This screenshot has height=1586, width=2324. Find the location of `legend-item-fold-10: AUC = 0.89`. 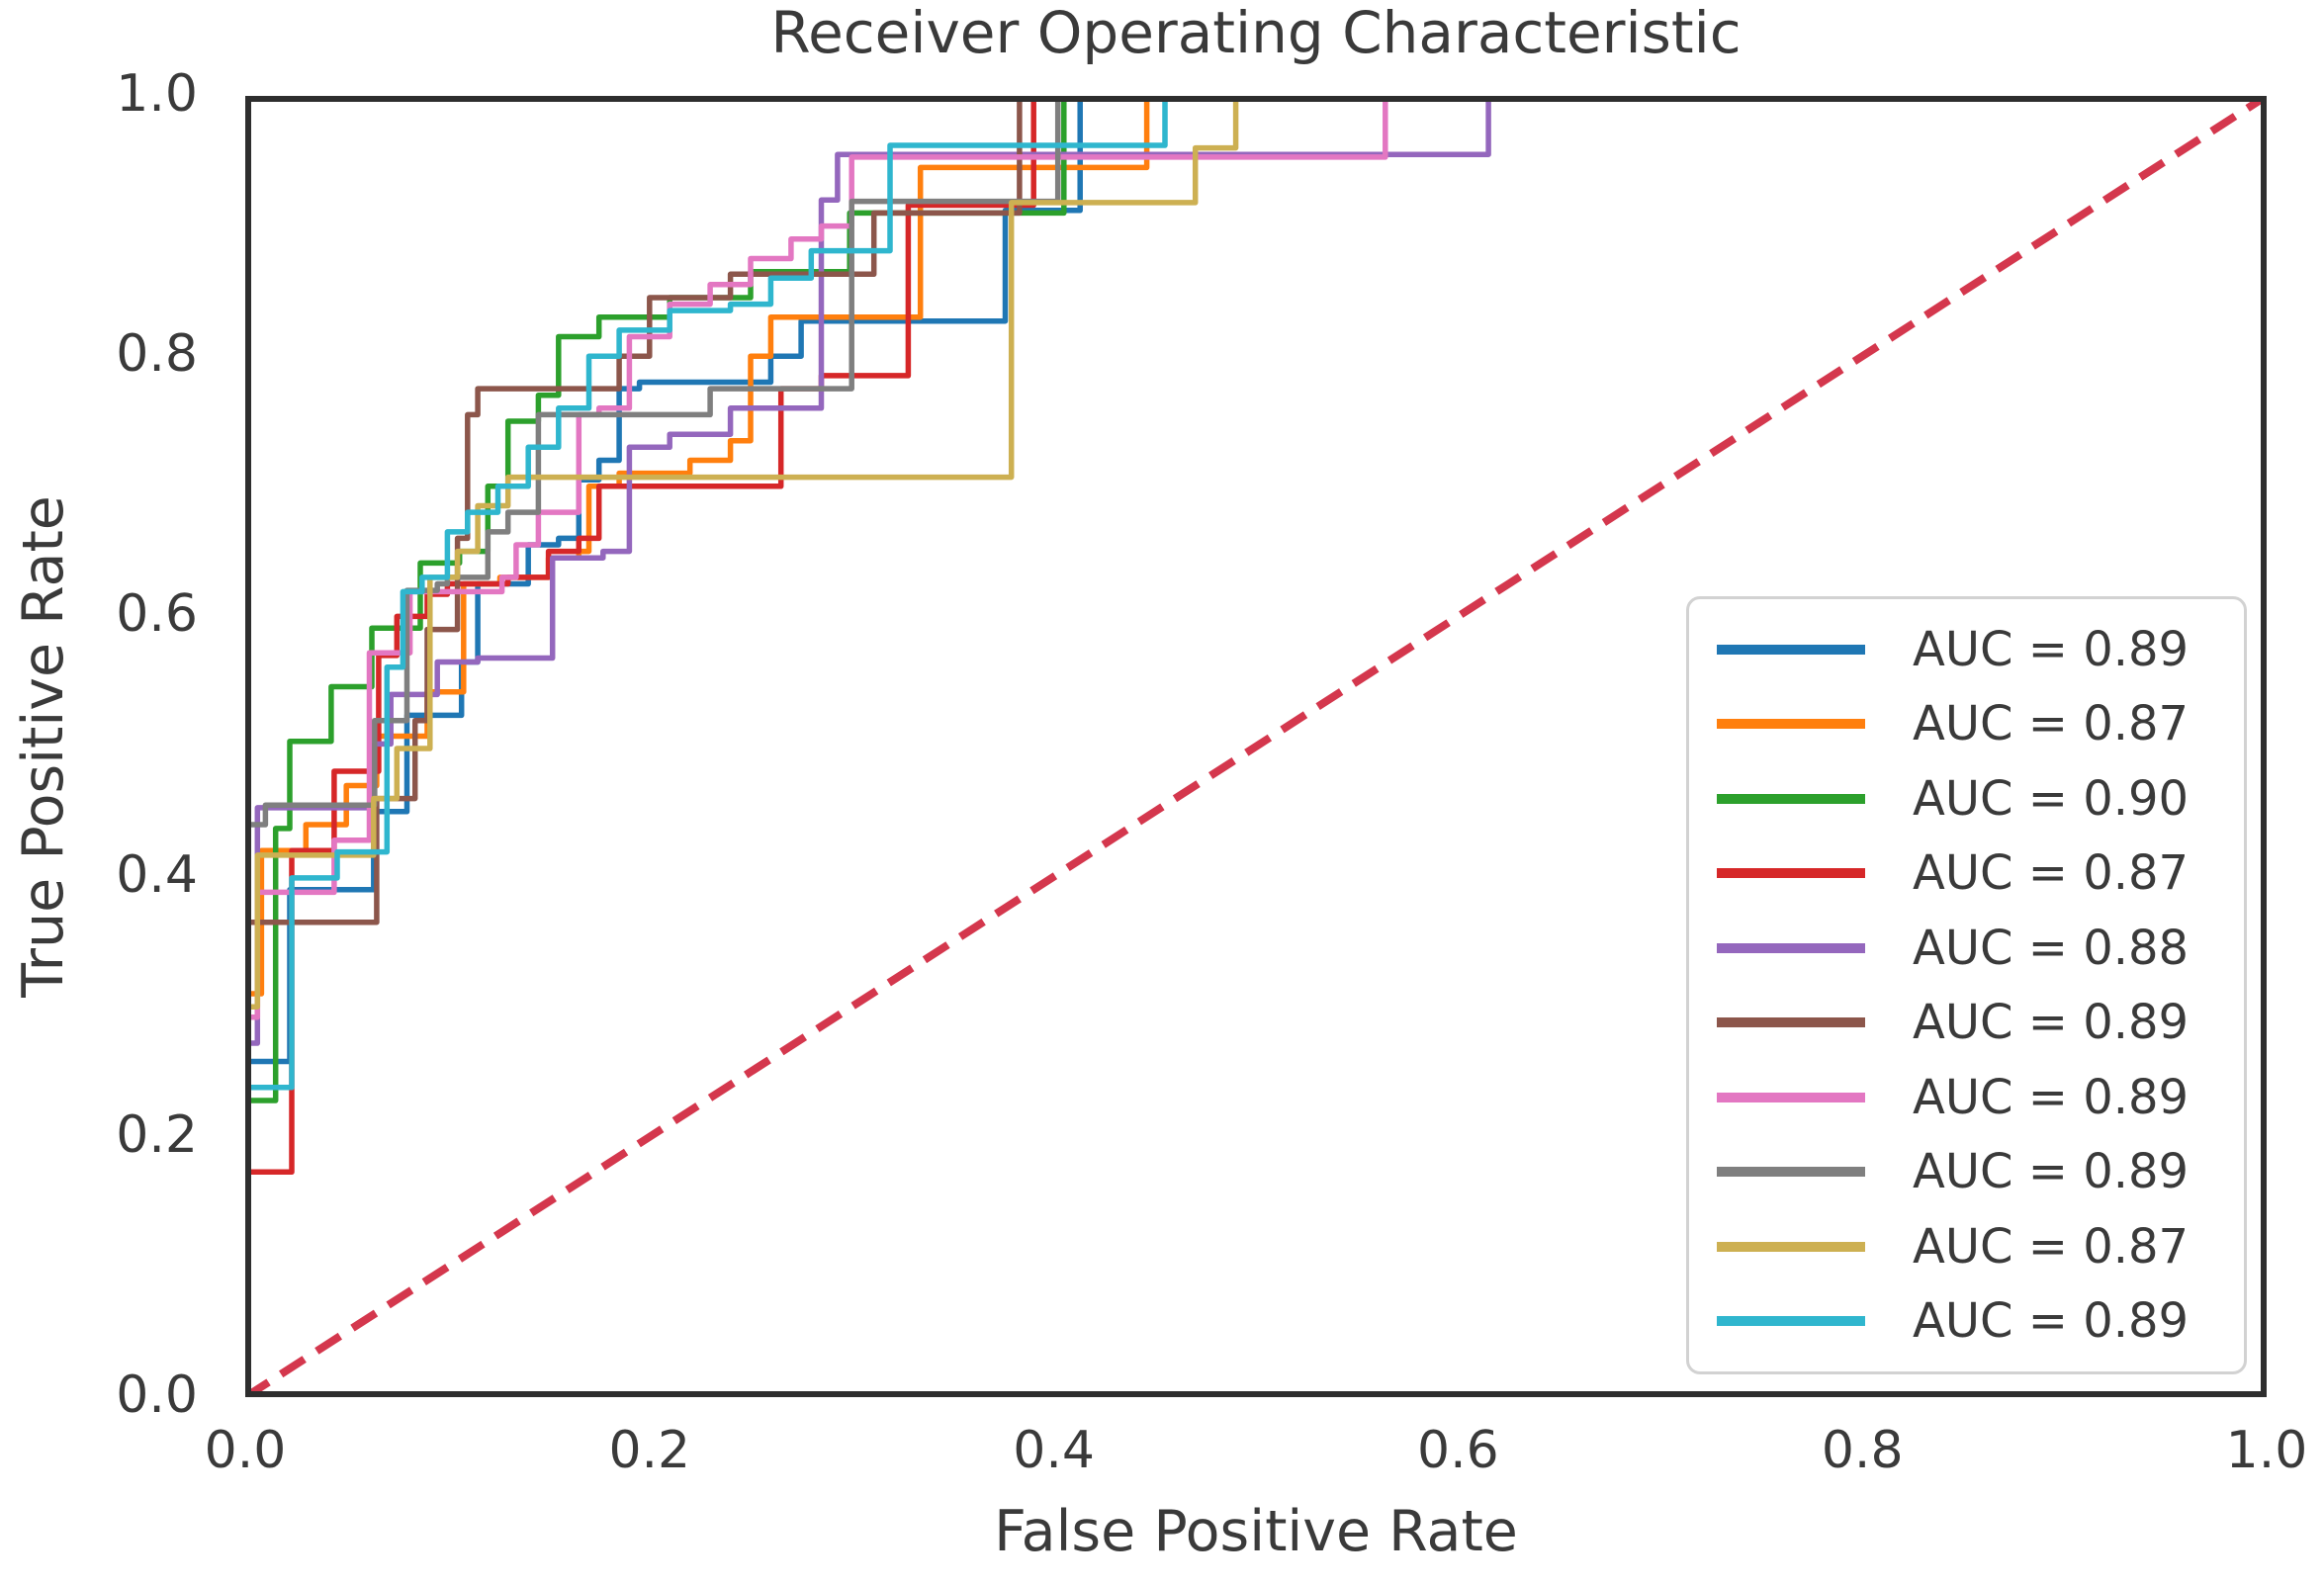

legend-item-fold-10: AUC = 0.89 is located at coordinates (1980, 1321).